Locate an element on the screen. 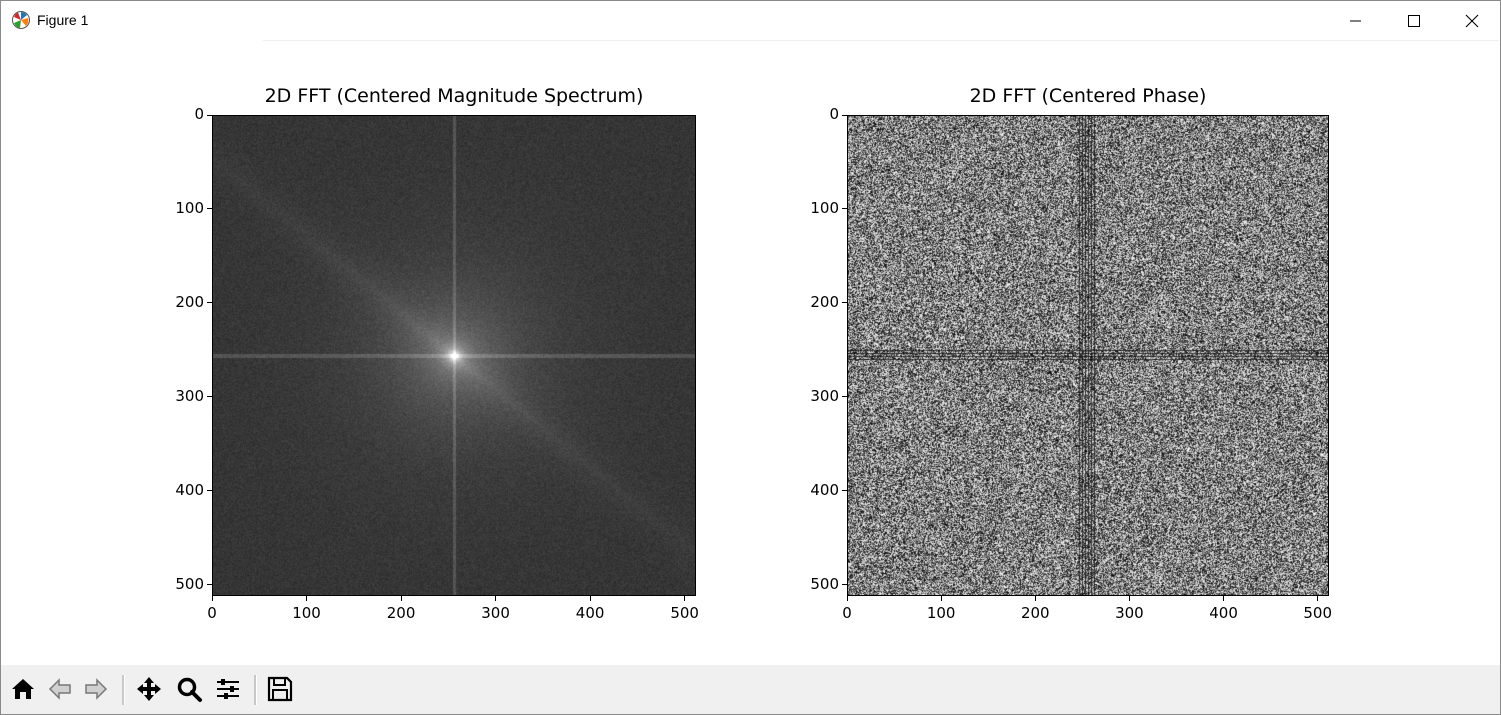 The height and width of the screenshot is (715, 1501). arrow-right-icon is located at coordinates (96, 689).